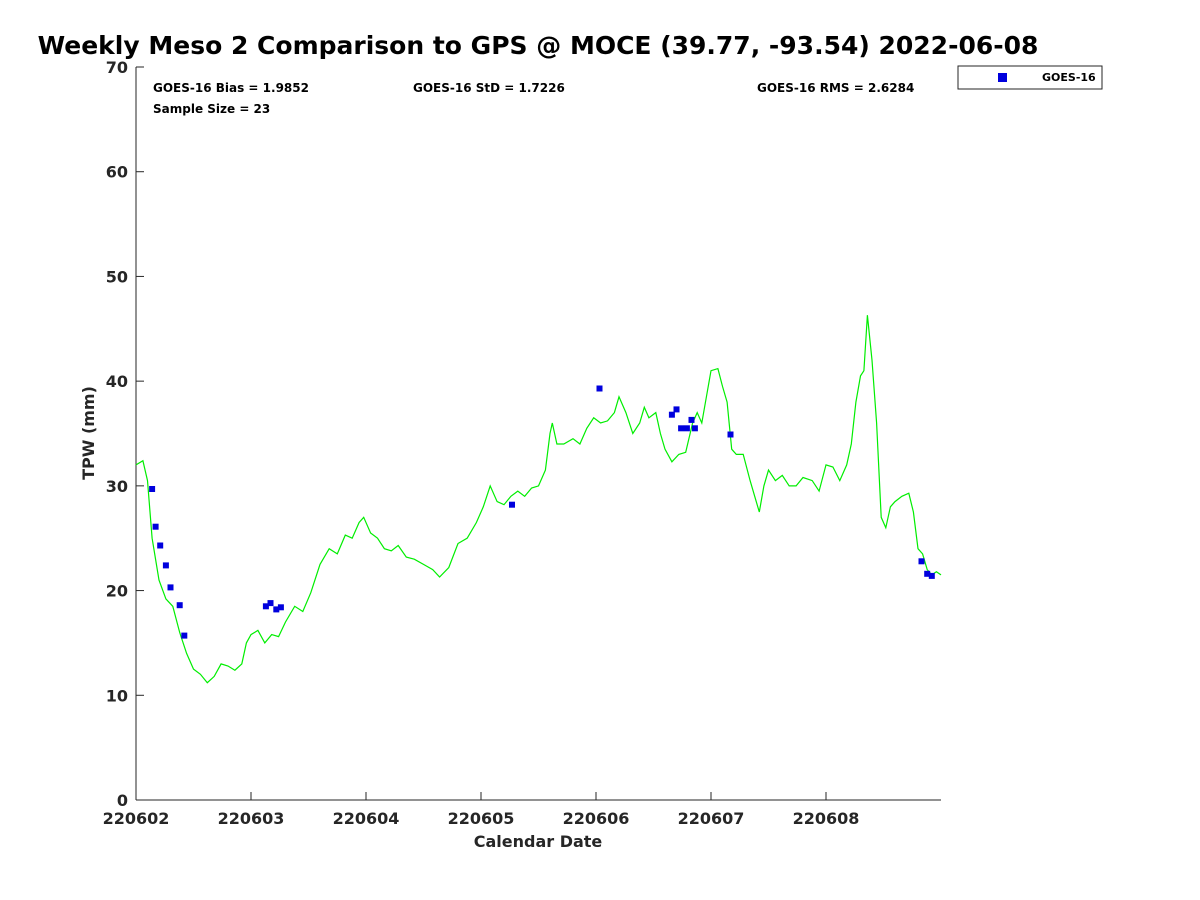  Describe the element at coordinates (117, 486) in the screenshot. I see `y-tick-label: 30` at that location.